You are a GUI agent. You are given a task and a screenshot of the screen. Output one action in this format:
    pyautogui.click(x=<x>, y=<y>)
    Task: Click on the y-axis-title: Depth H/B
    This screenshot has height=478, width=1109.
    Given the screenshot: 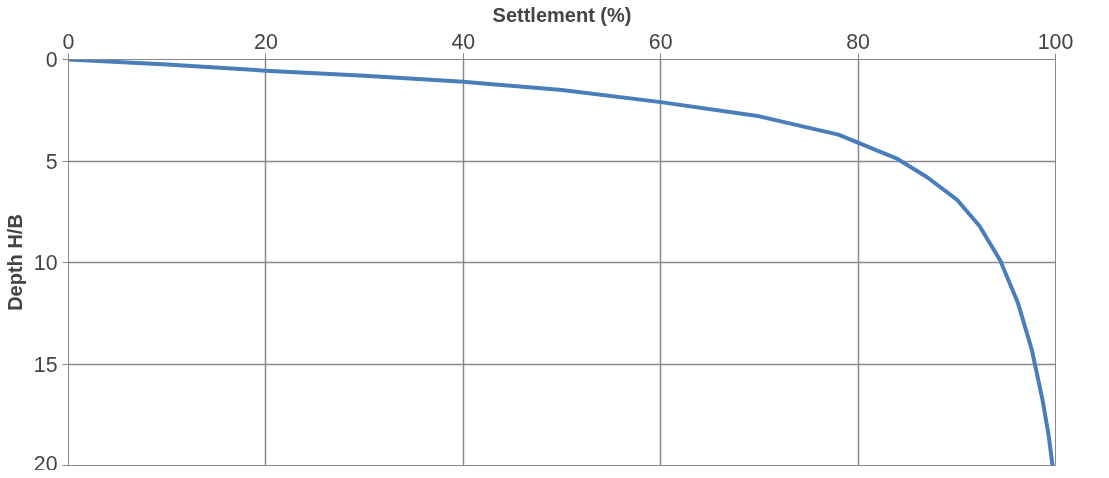 What is the action you would take?
    pyautogui.click(x=14, y=262)
    